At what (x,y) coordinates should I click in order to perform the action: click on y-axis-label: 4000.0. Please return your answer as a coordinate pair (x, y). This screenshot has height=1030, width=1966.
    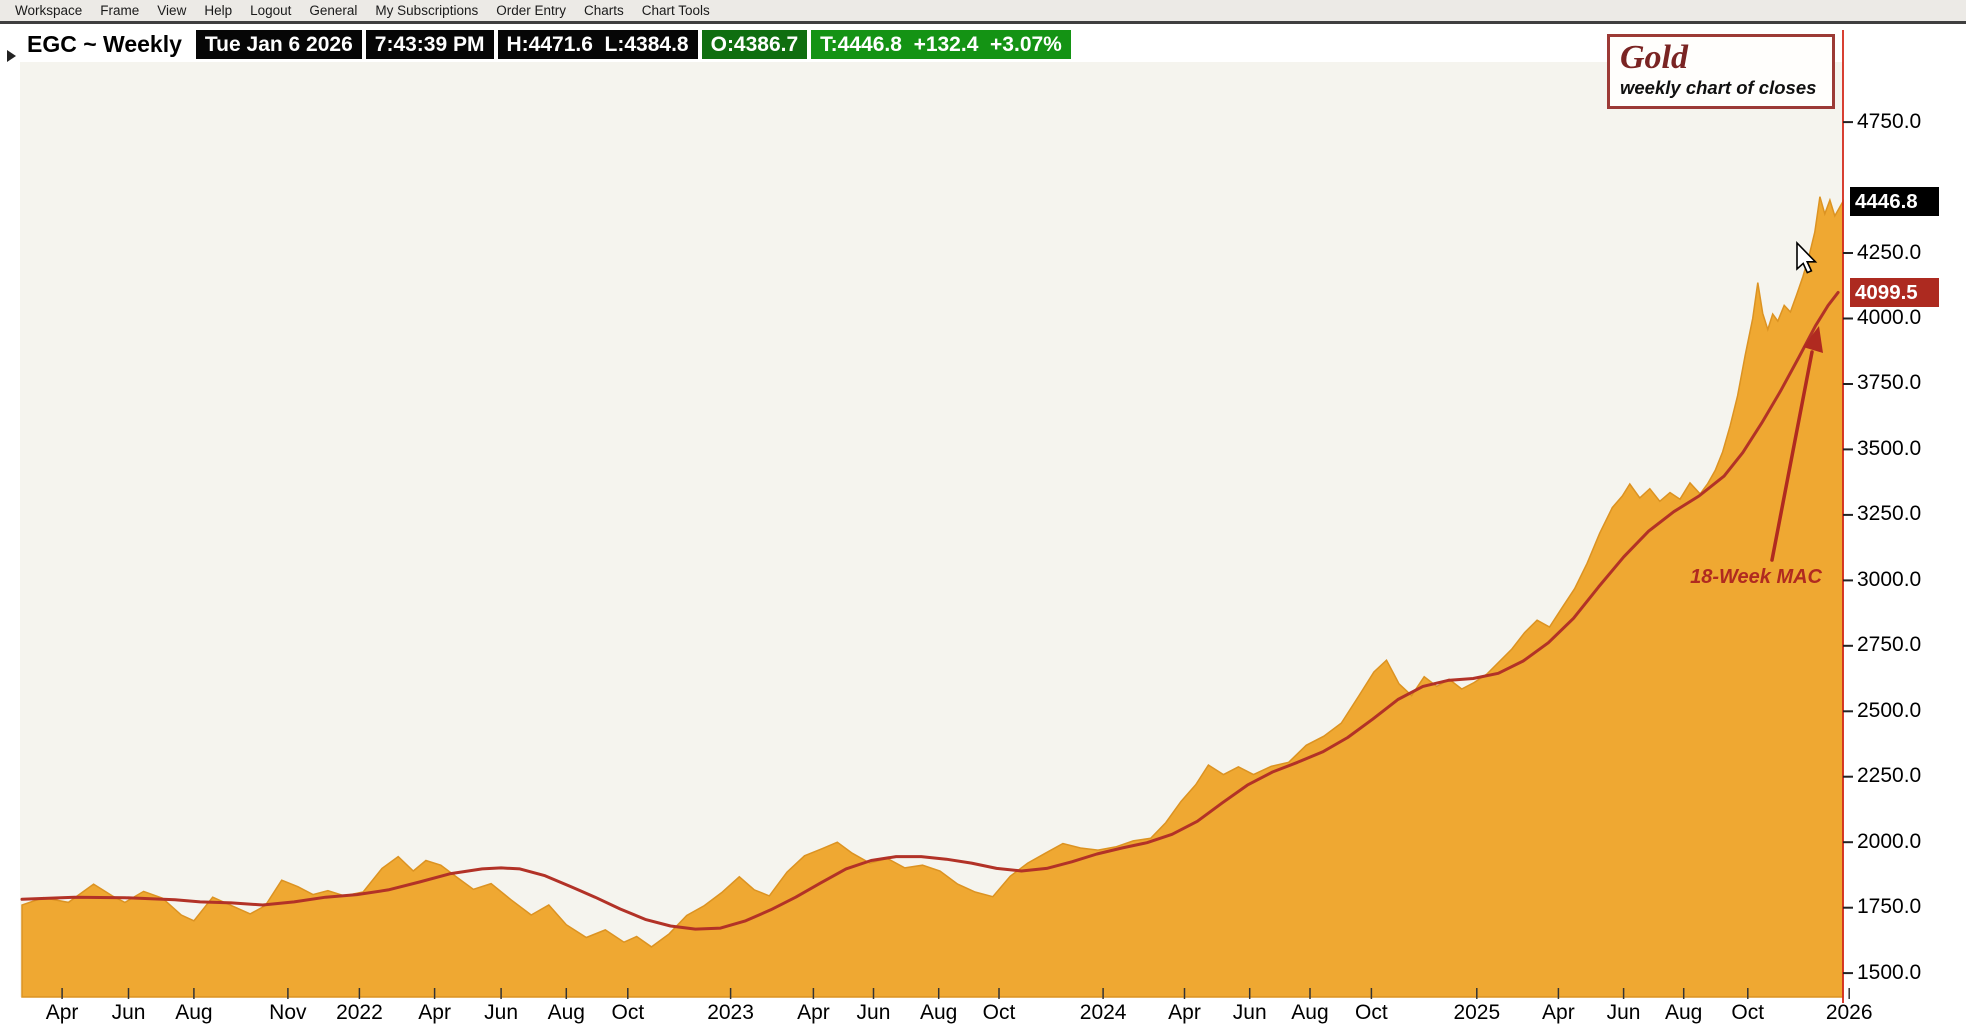
    Looking at the image, I should click on (1889, 317).